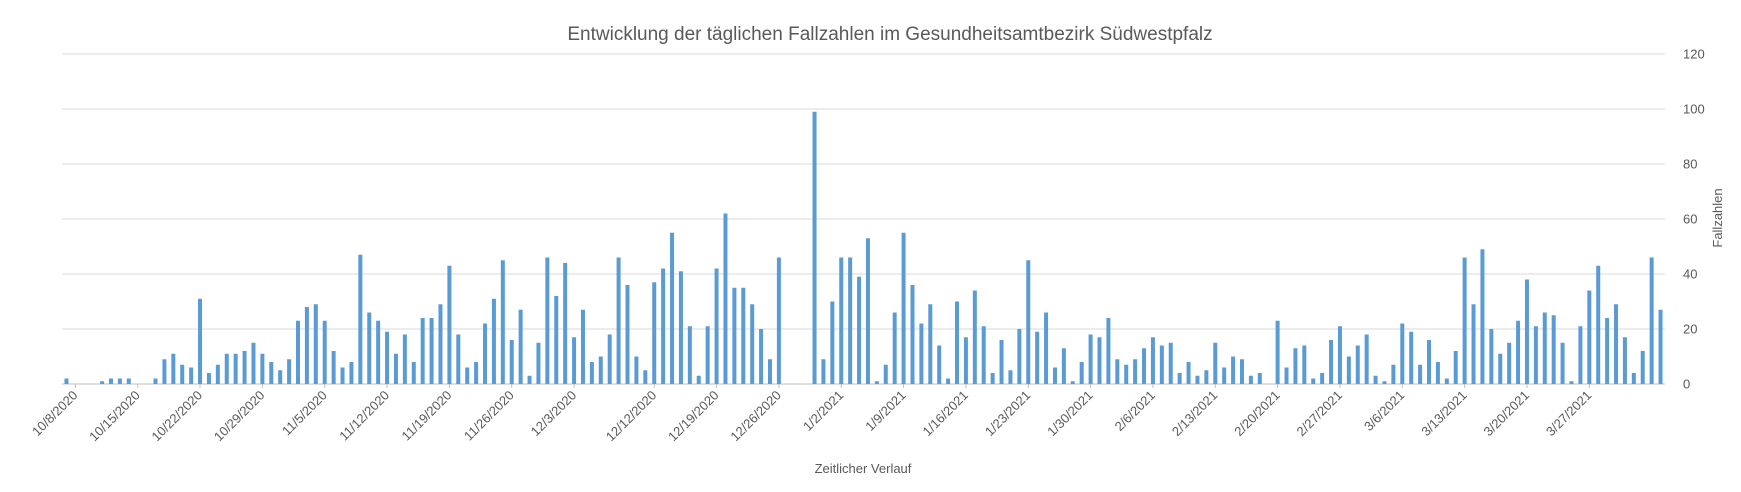 The width and height of the screenshot is (1741, 492). What do you see at coordinates (239, 416) in the screenshot?
I see `x-tick-label: 10/29/2020` at bounding box center [239, 416].